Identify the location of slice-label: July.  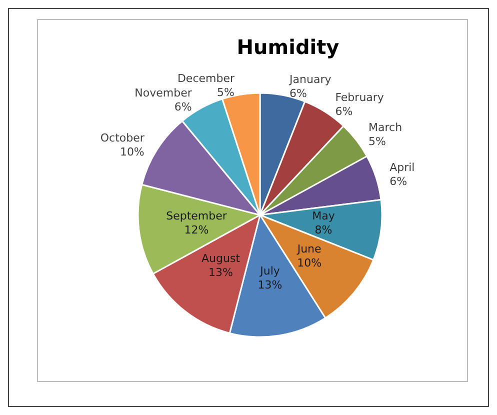
(269, 271).